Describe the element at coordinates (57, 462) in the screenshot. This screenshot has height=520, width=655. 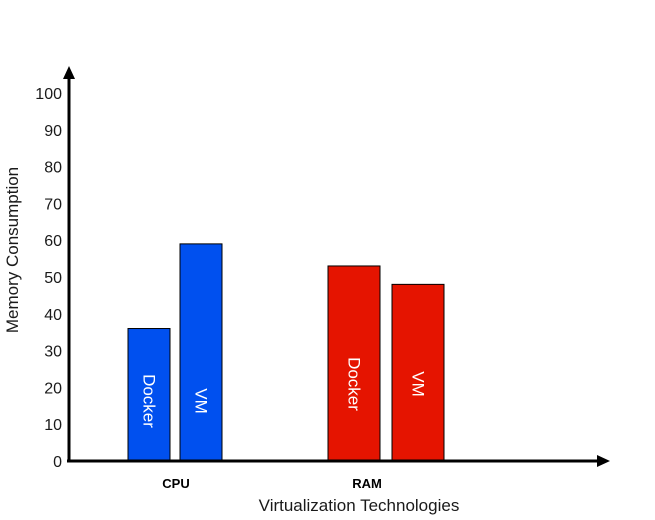
I see `y-tick-label: 0` at that location.